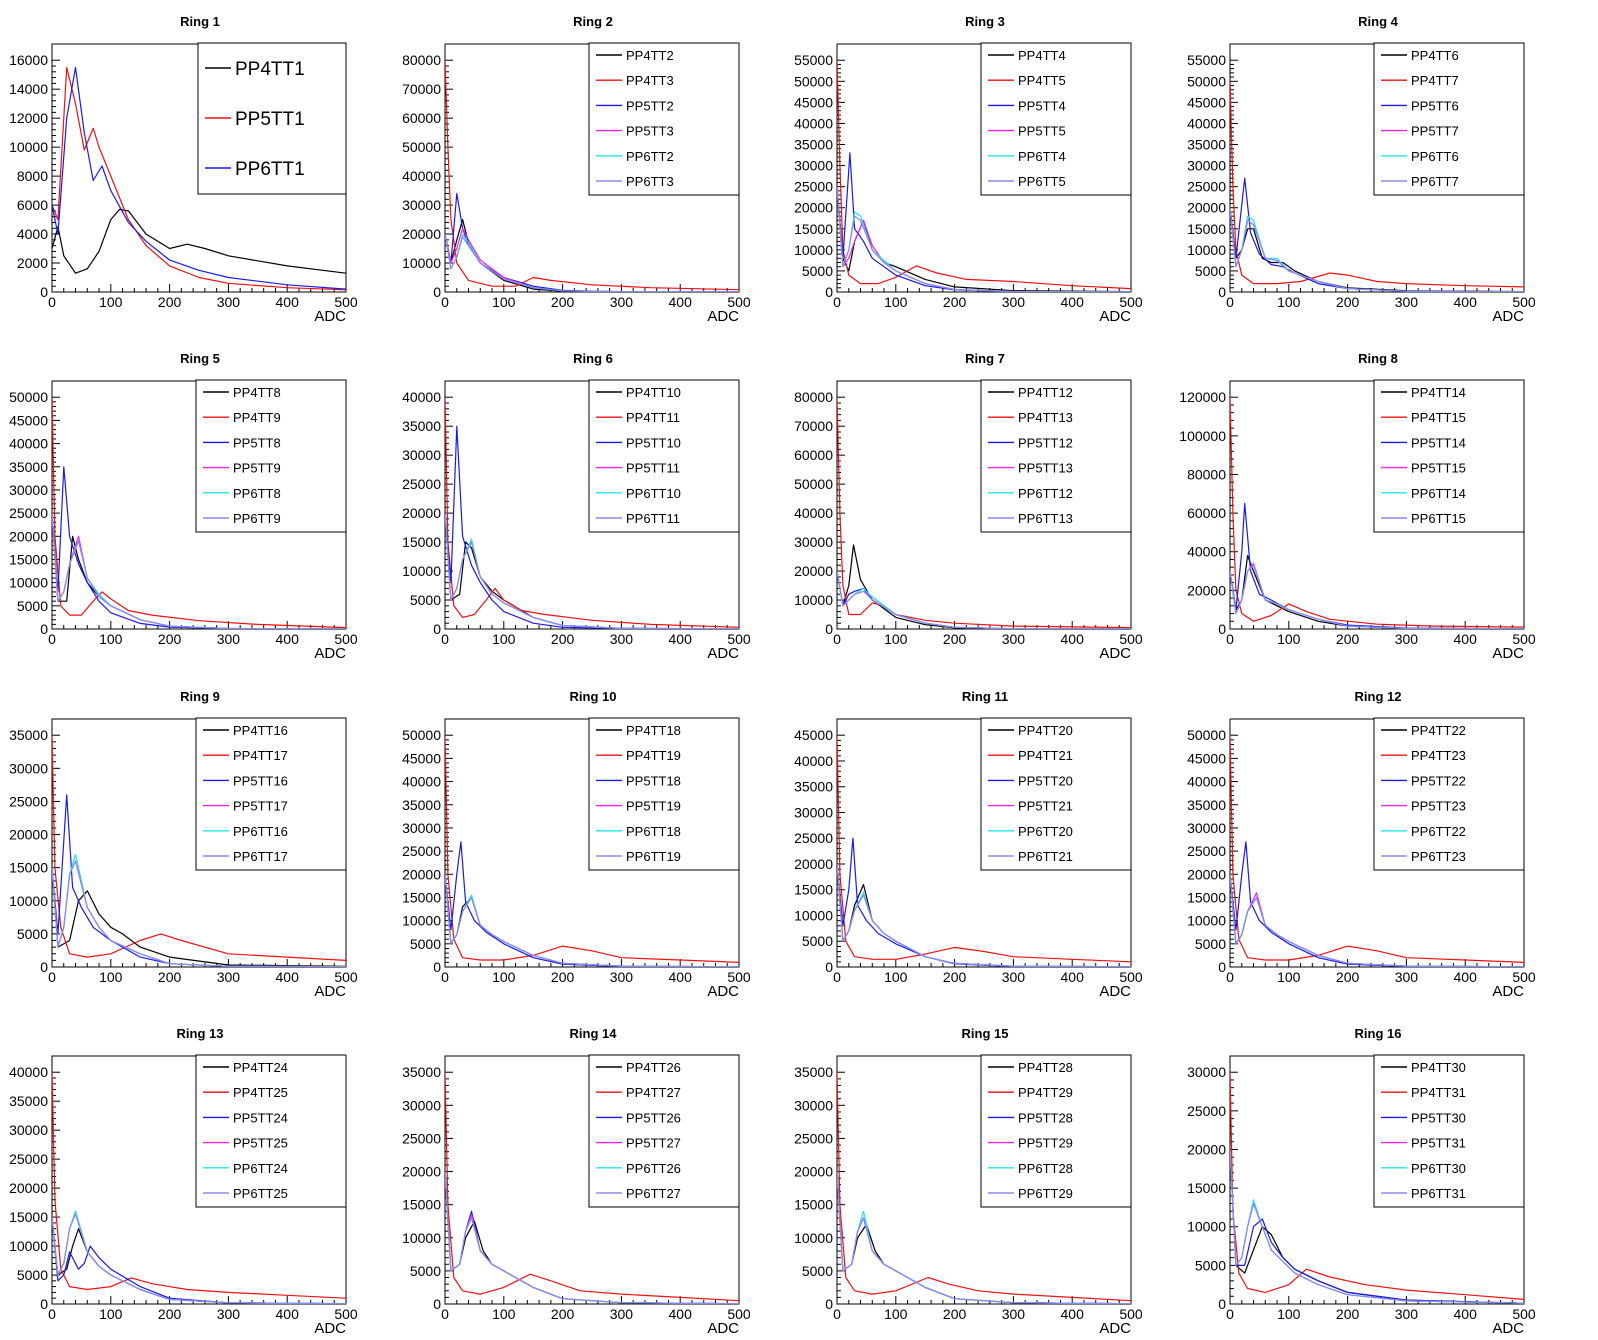 Image resolution: width=1598 pixels, height=1340 pixels. I want to click on legend-label: PP4TT26, so click(653, 1067).